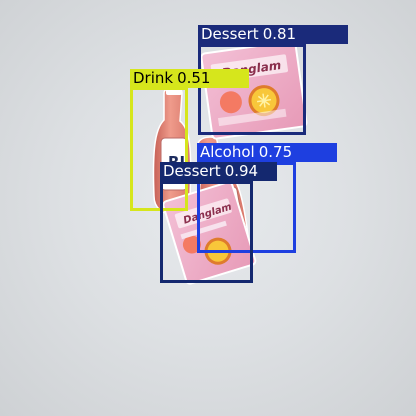  Describe the element at coordinates (192, 171) in the screenshot. I see `tag-dessert-bottom-label: Dessert` at that location.